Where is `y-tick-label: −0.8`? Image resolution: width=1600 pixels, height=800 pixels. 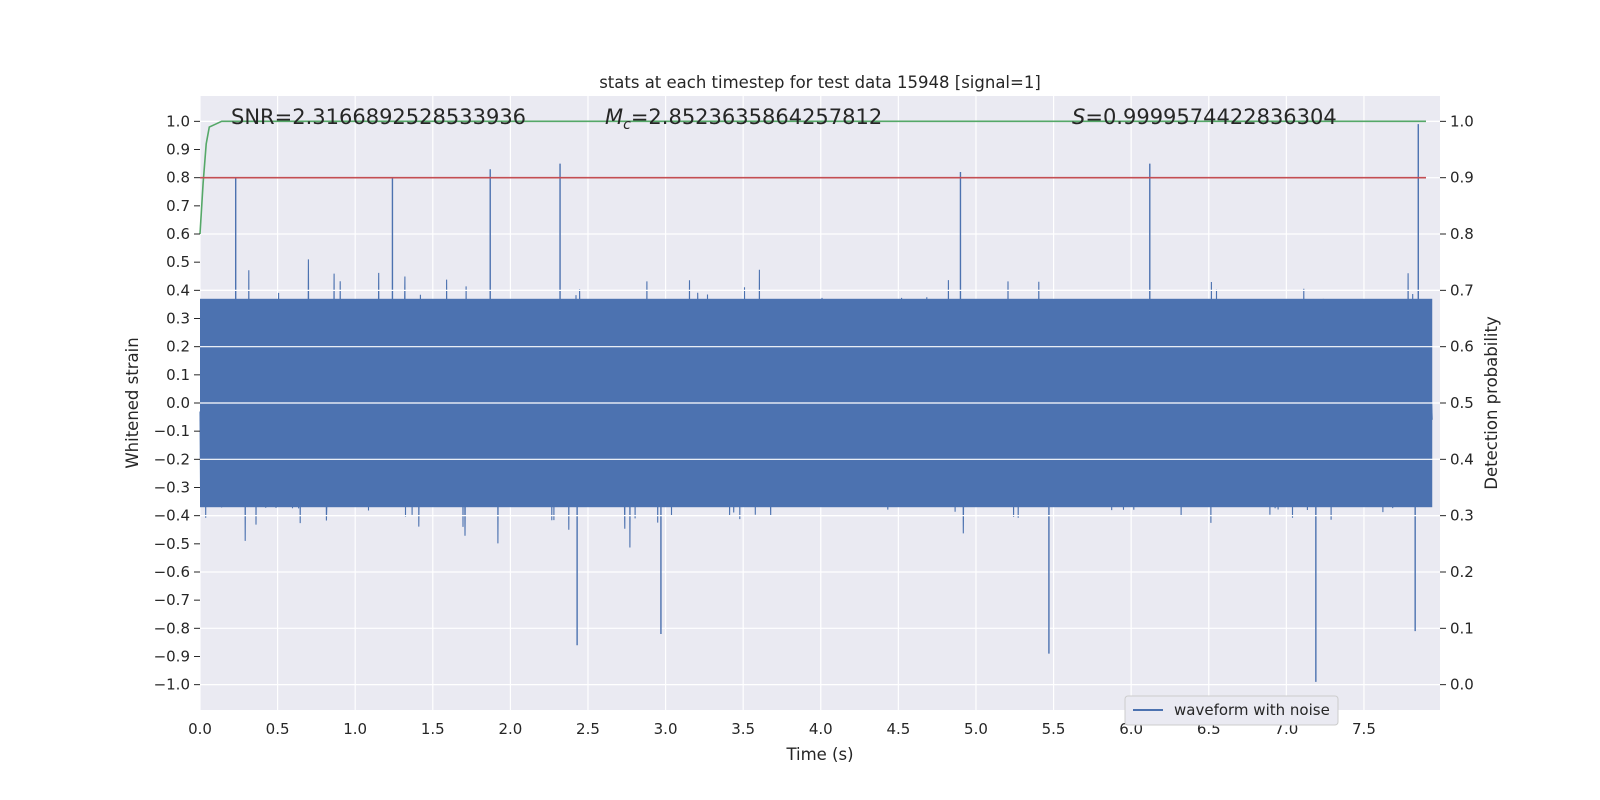
y-tick-label: −0.8 is located at coordinates (172, 628).